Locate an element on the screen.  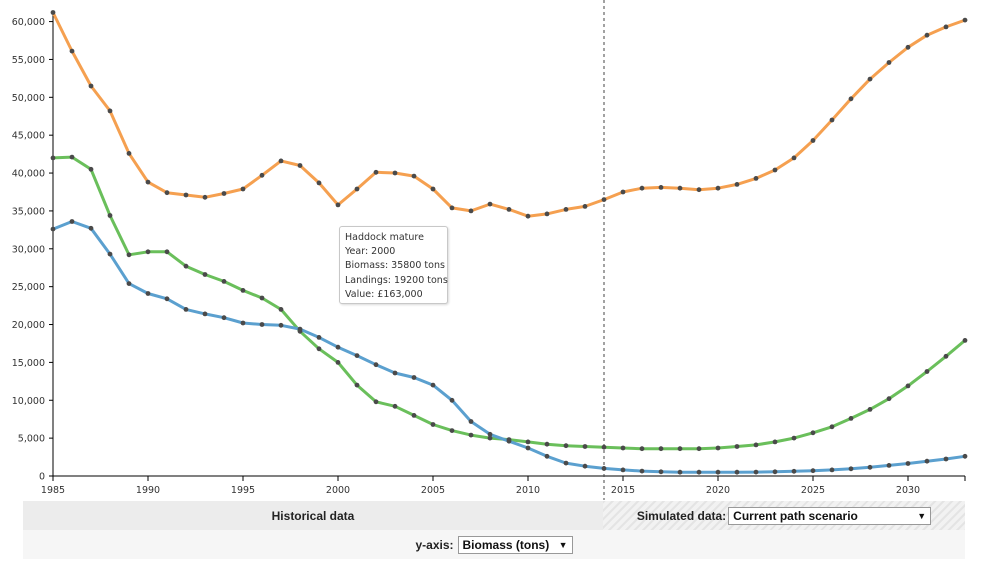
y-tick-label: 20,000 is located at coordinates (28, 325).